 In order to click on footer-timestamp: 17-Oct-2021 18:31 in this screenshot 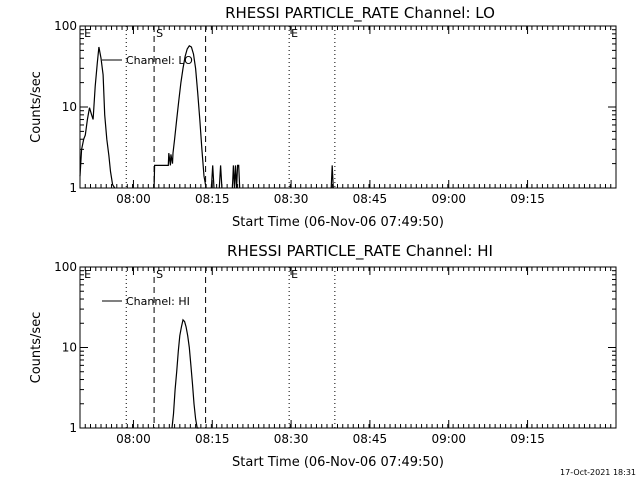, I will do `click(598, 472)`.